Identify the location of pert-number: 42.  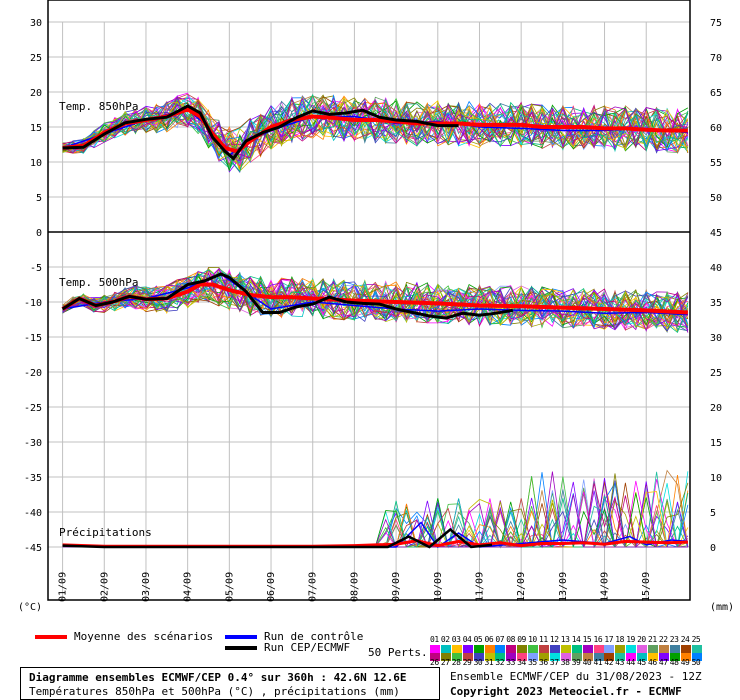
(609, 662).